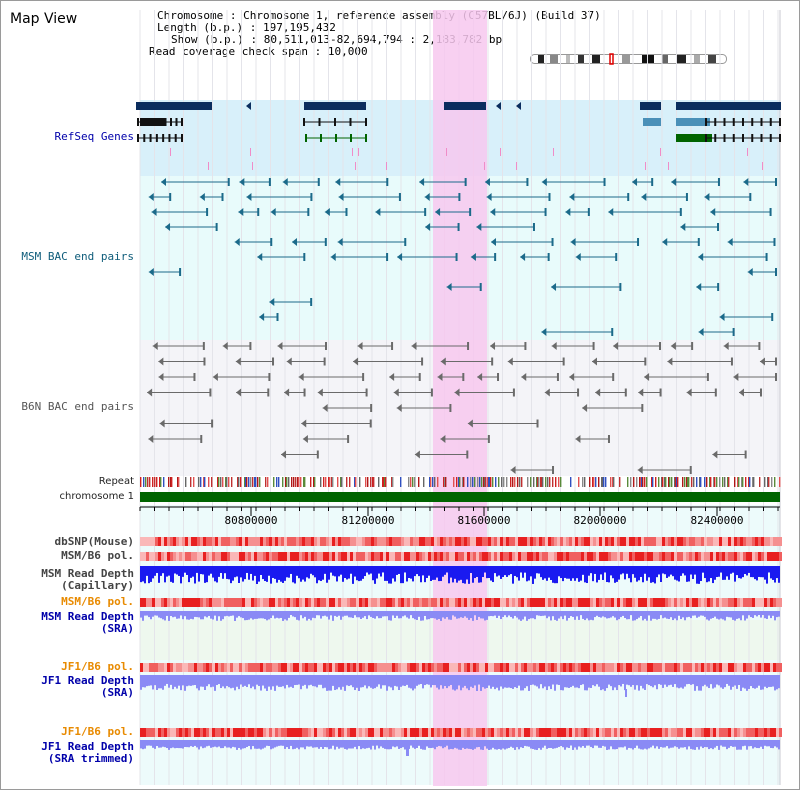 The image size is (800, 790). Describe the element at coordinates (87, 680) in the screenshot. I see `track-label-jf1-depth-sra-1: JF1 Read Depth` at that location.